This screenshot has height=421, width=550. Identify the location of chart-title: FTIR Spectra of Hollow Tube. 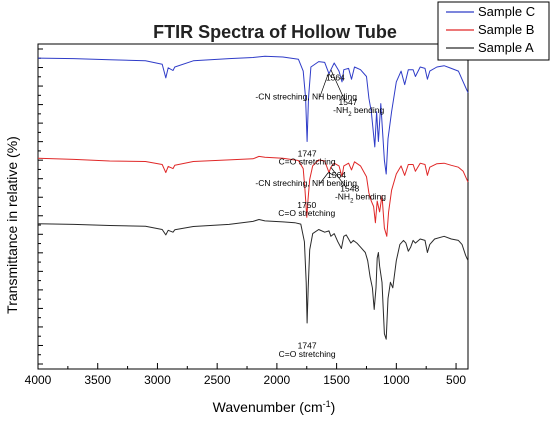
(275, 32).